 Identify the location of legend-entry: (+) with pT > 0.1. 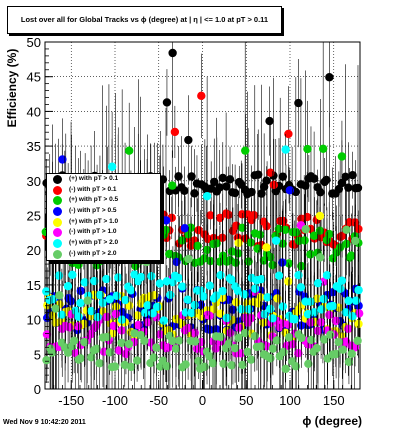
(103, 179).